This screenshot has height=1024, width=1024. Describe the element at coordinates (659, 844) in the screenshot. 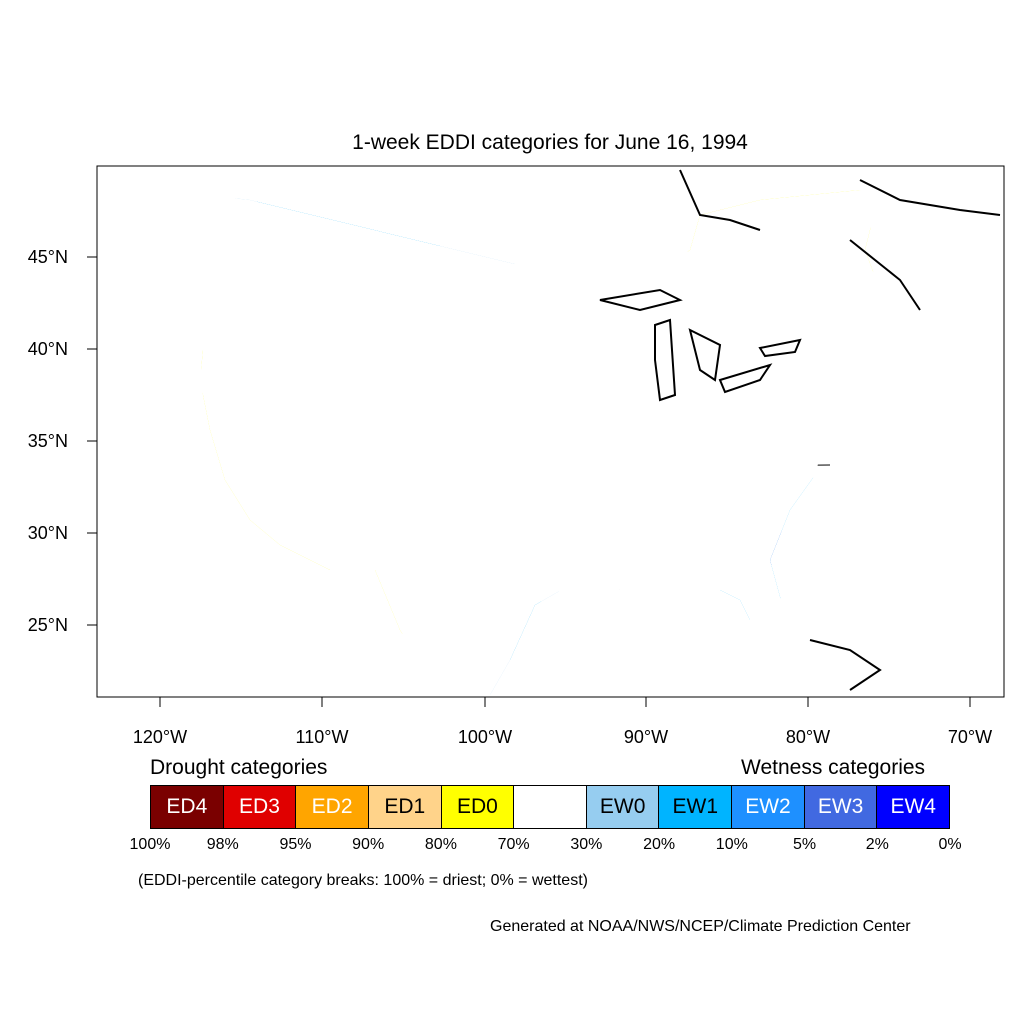

I see `percentile-break: 20%` at that location.